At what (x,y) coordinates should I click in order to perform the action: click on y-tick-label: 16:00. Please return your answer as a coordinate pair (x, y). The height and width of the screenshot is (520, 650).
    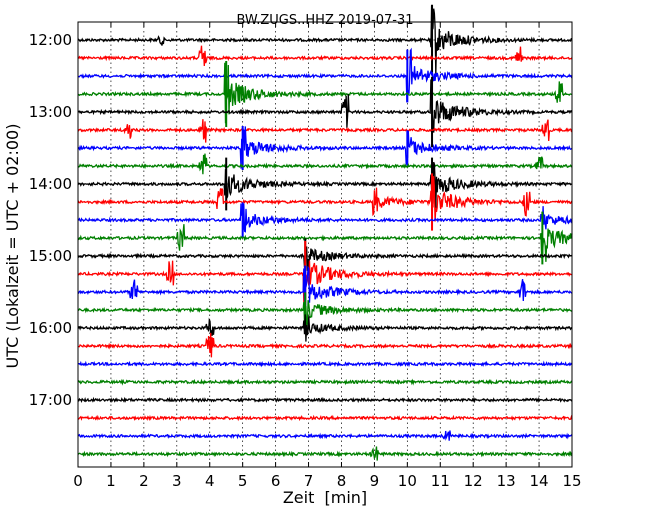
    Looking at the image, I should click on (50, 328).